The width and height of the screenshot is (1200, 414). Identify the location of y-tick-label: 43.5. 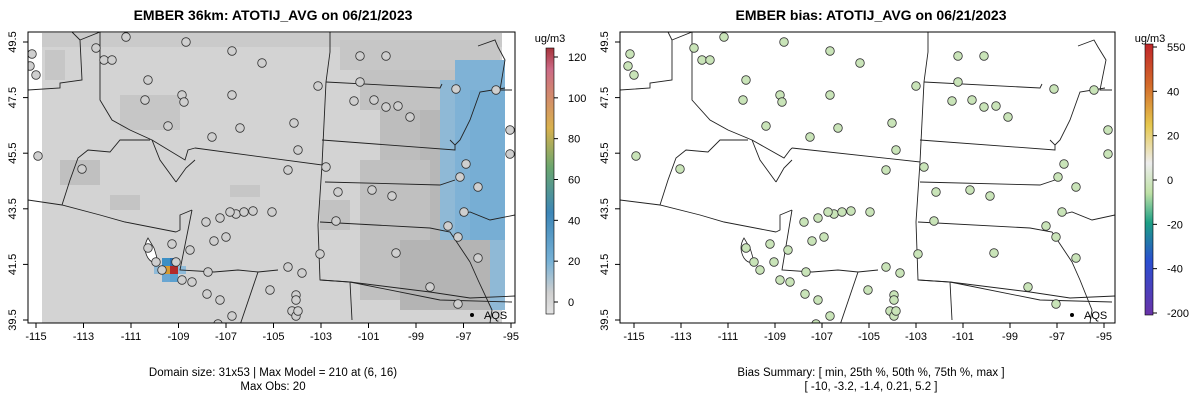
(13, 208).